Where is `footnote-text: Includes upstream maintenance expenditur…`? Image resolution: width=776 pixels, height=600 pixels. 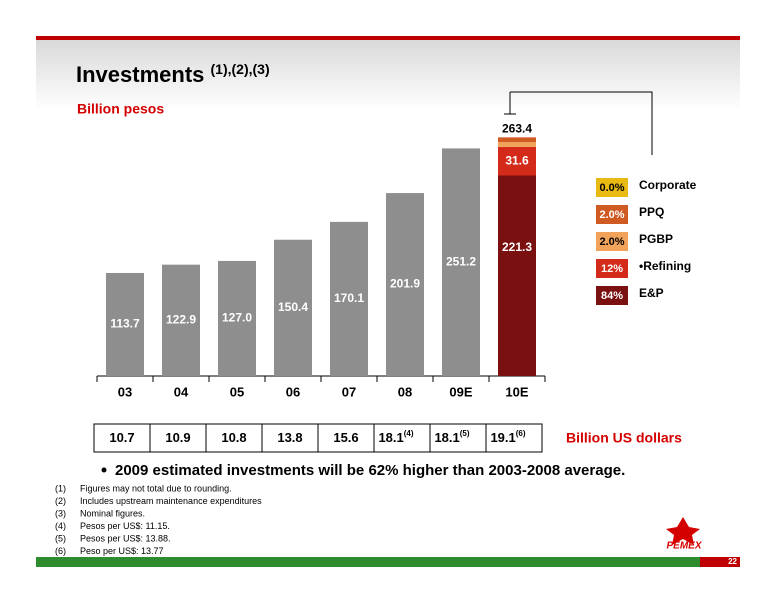
footnote-text: Includes upstream maintenance expenditur… is located at coordinates (171, 501).